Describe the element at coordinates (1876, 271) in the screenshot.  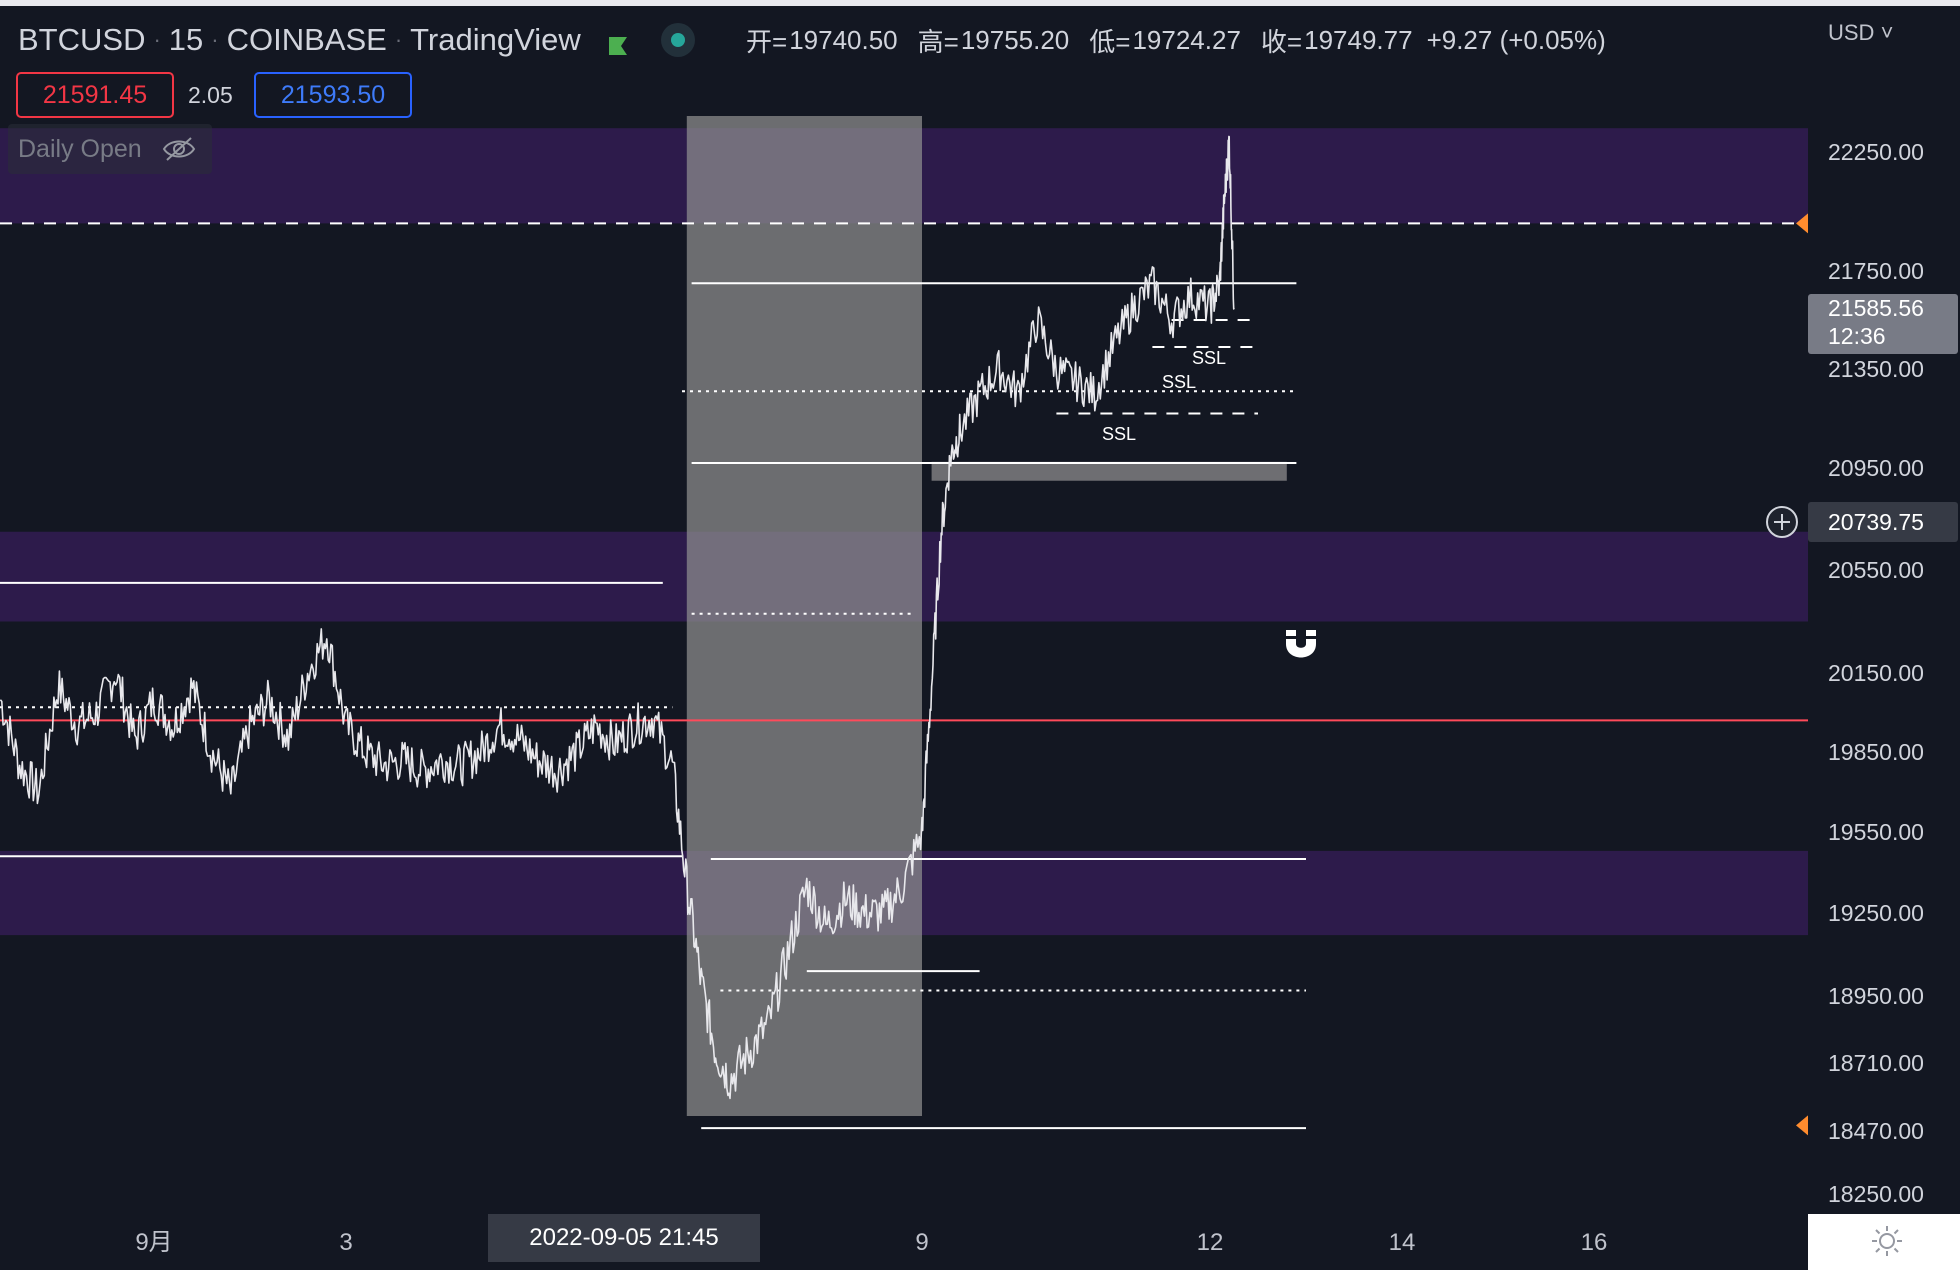
I see `y-tick-label: 21750.00` at that location.